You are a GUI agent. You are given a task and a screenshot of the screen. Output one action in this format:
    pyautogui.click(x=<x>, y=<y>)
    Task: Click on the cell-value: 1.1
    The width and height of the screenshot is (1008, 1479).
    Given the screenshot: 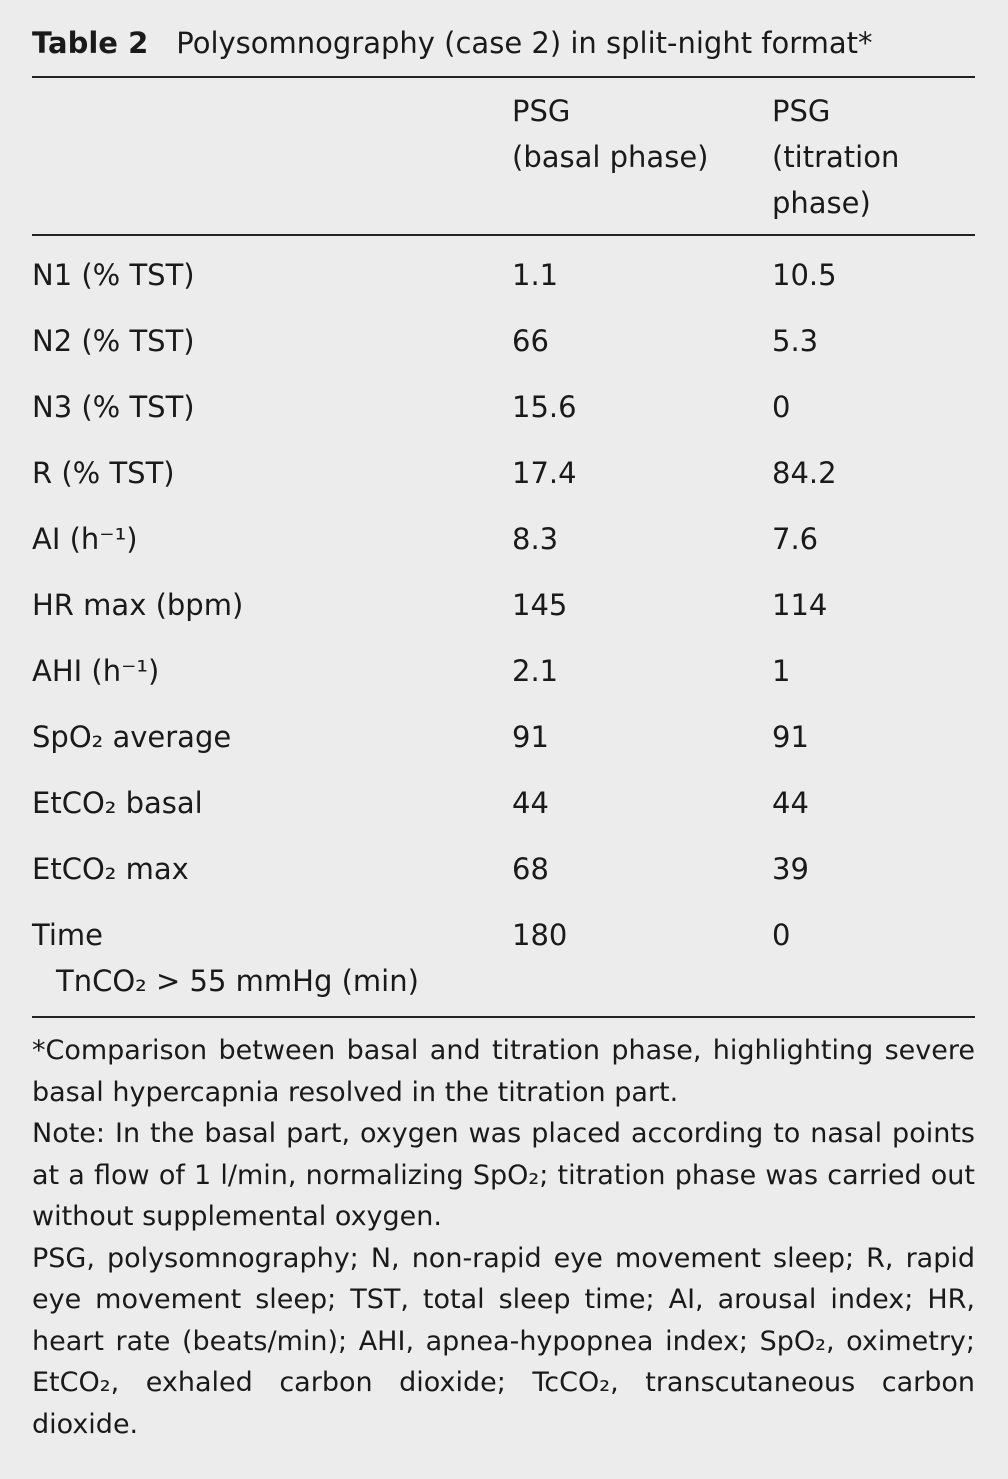 What is the action you would take?
    pyautogui.click(x=535, y=275)
    